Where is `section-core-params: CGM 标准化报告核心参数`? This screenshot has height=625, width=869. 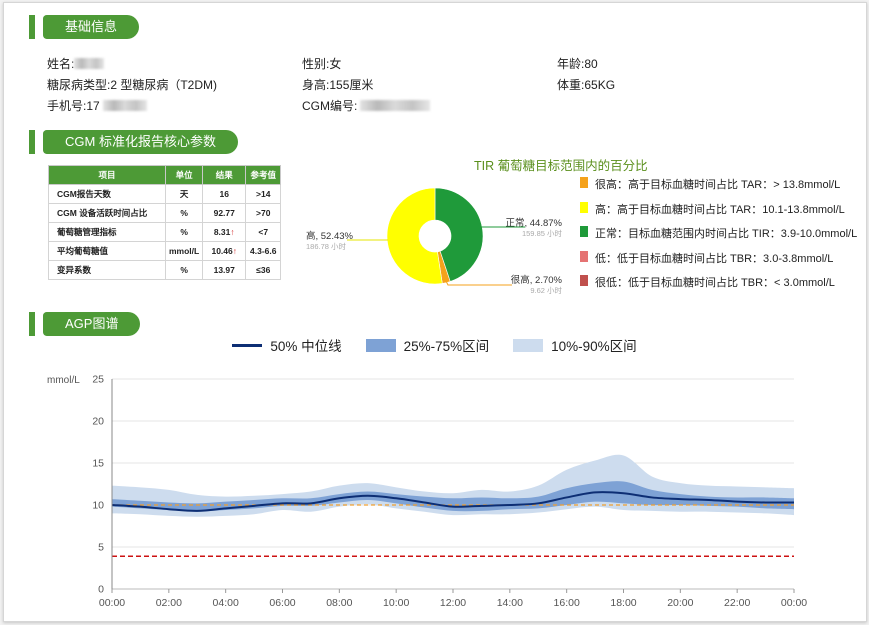
section-core-params: CGM 标准化报告核心参数 is located at coordinates (133, 142).